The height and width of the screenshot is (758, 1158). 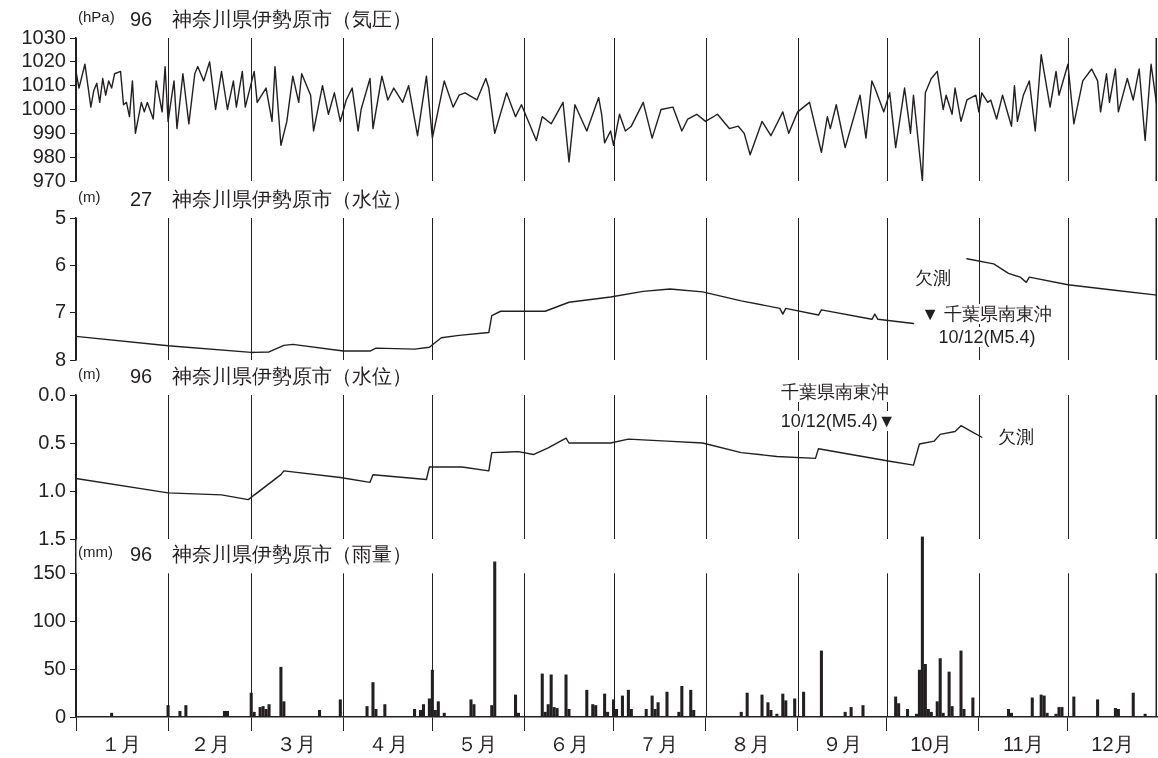 What do you see at coordinates (931, 743) in the screenshot?
I see `x-tick-label: 10月` at bounding box center [931, 743].